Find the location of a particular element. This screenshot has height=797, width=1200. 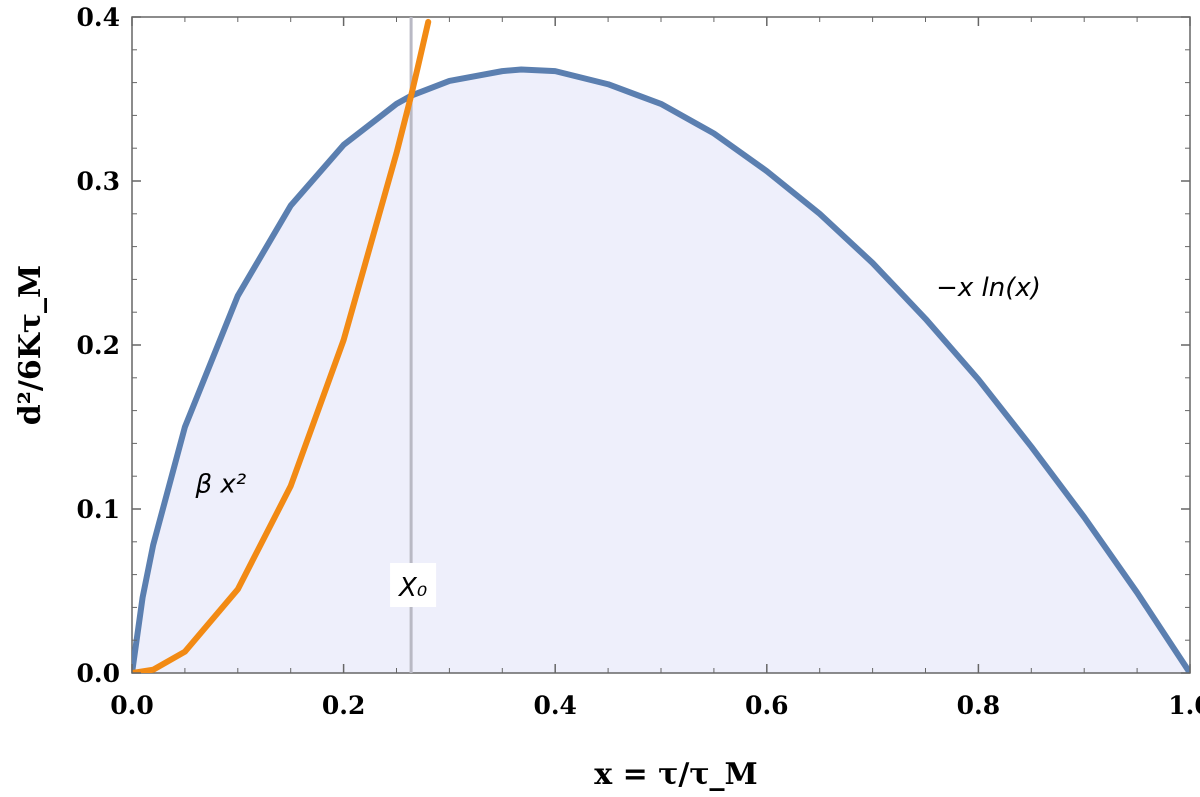

y-tick-label: 0.0 is located at coordinates (99, 673).